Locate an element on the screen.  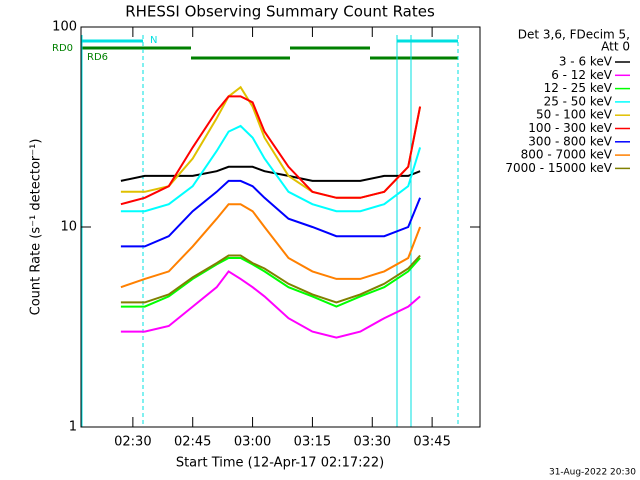
legend-label: 25 - 50 keV is located at coordinates (578, 101).